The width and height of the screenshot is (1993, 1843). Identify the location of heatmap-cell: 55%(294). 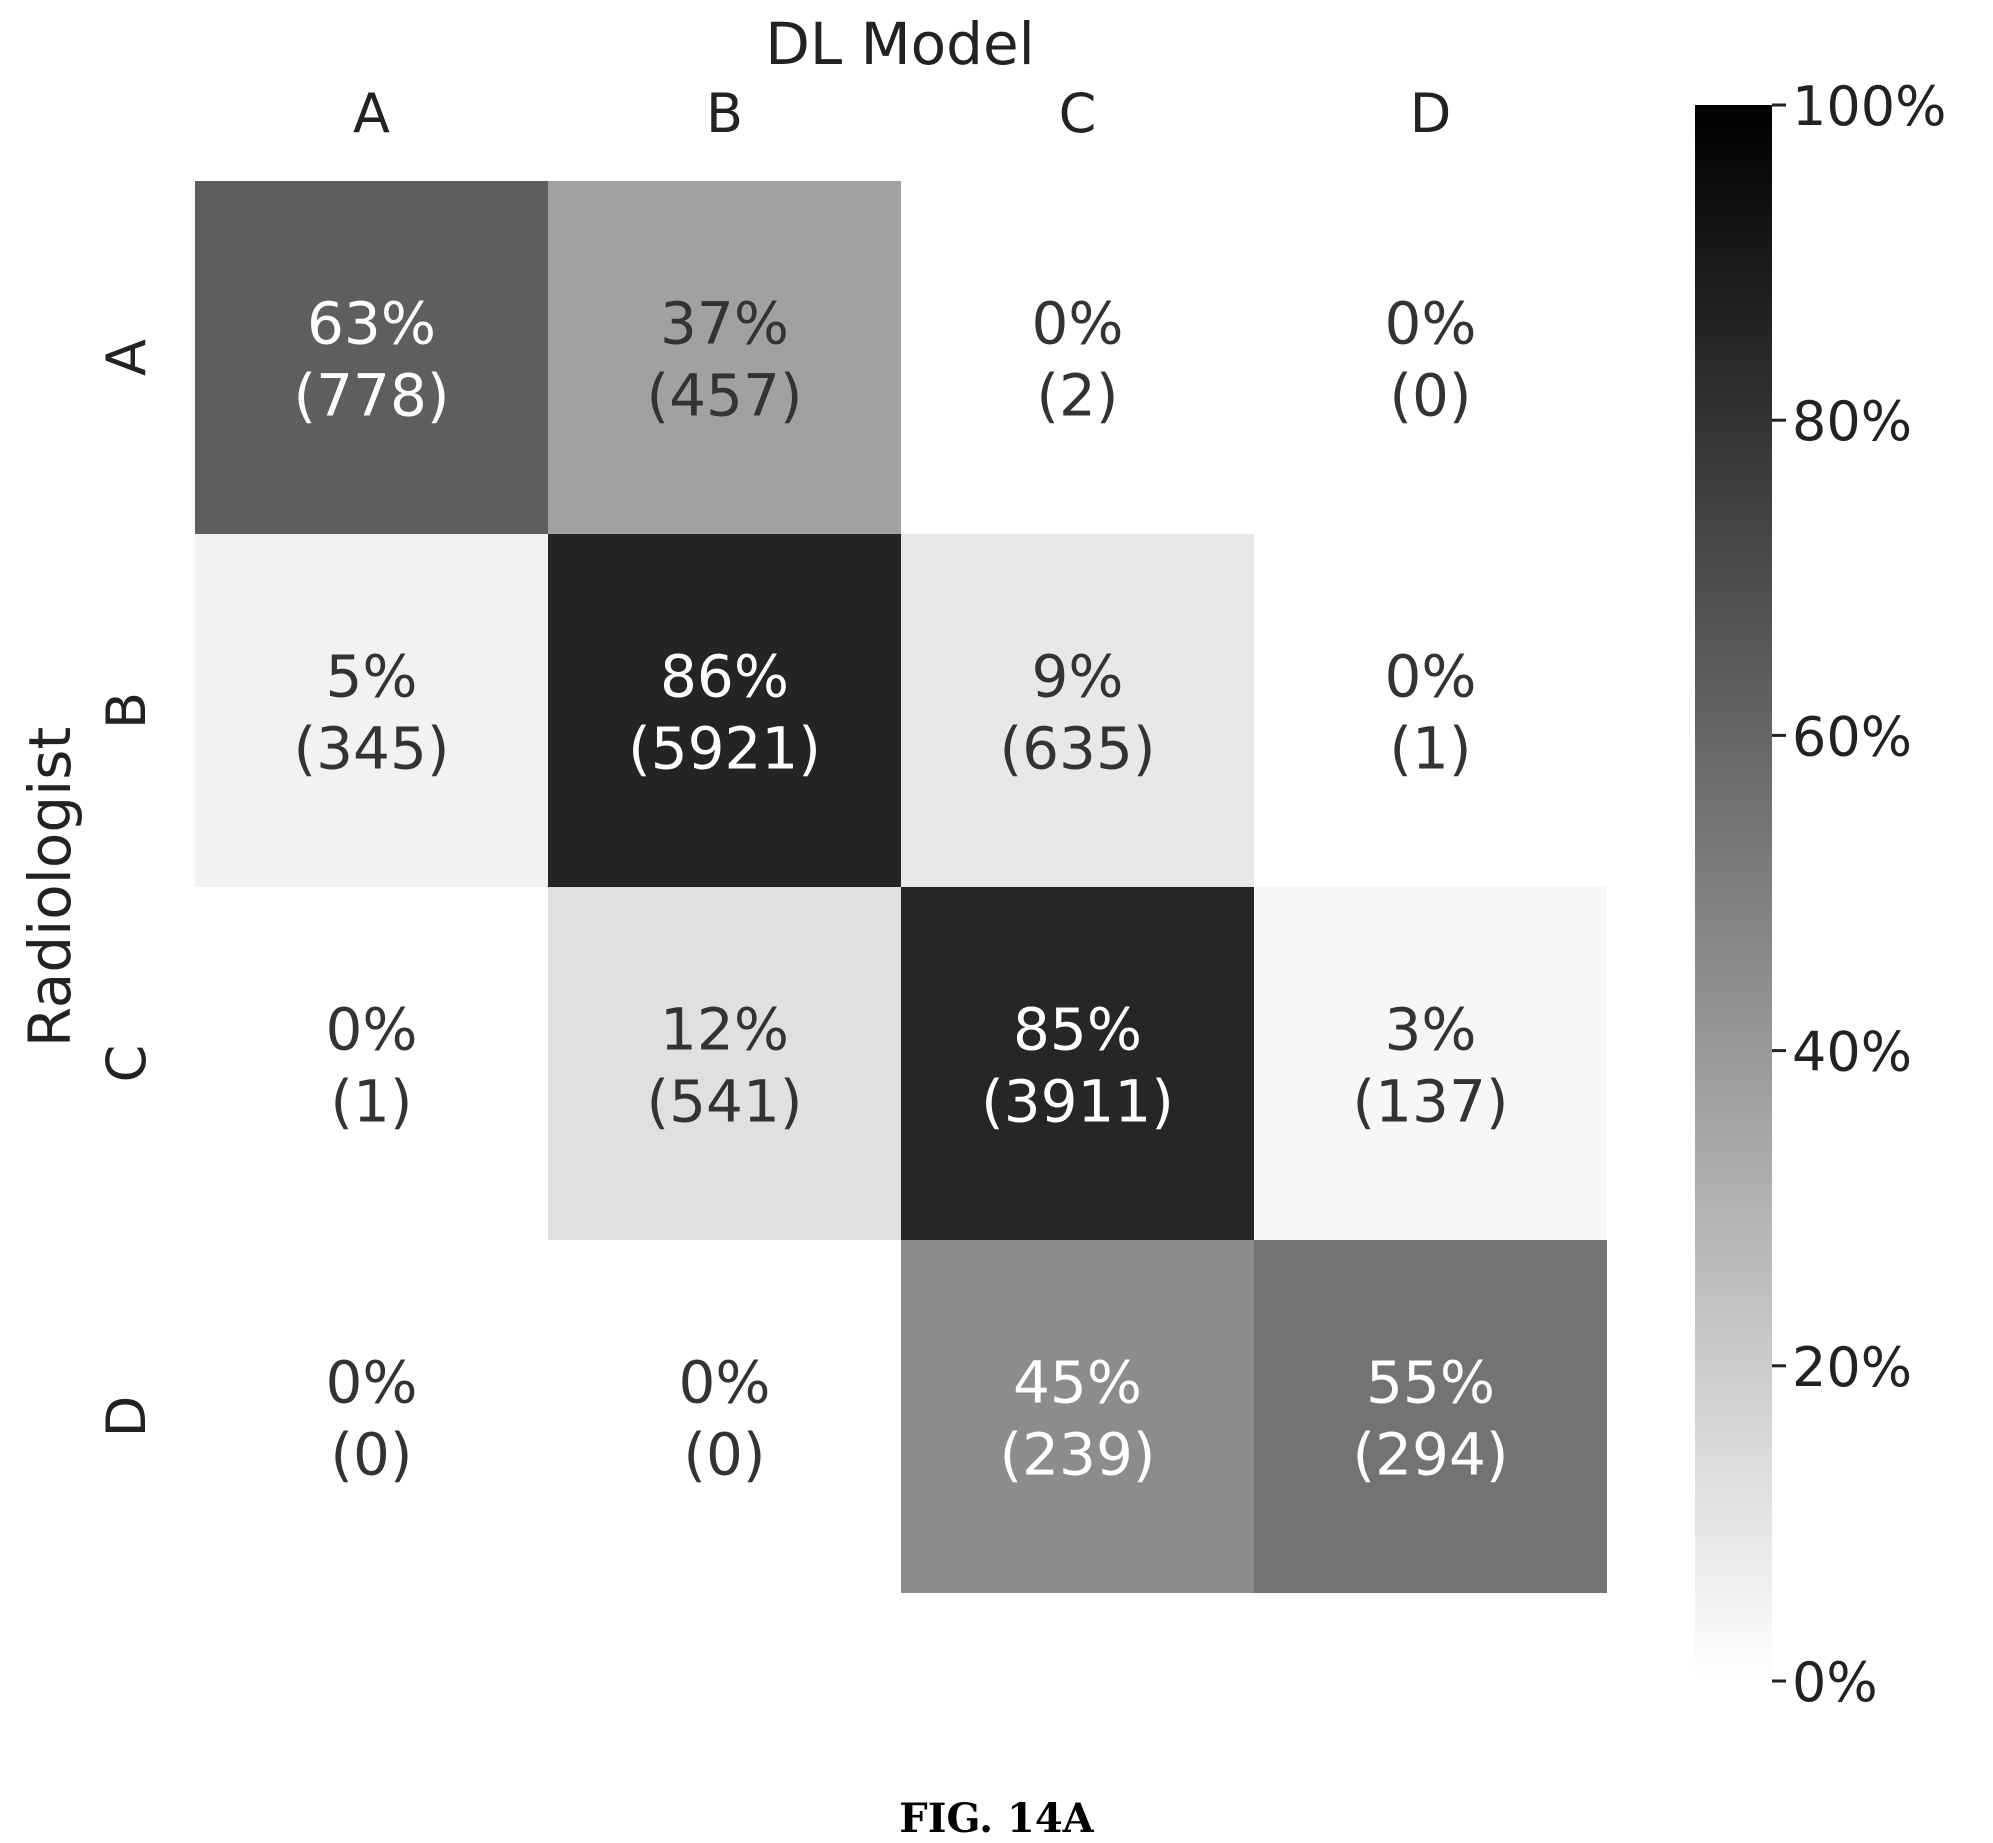
(1430, 1416).